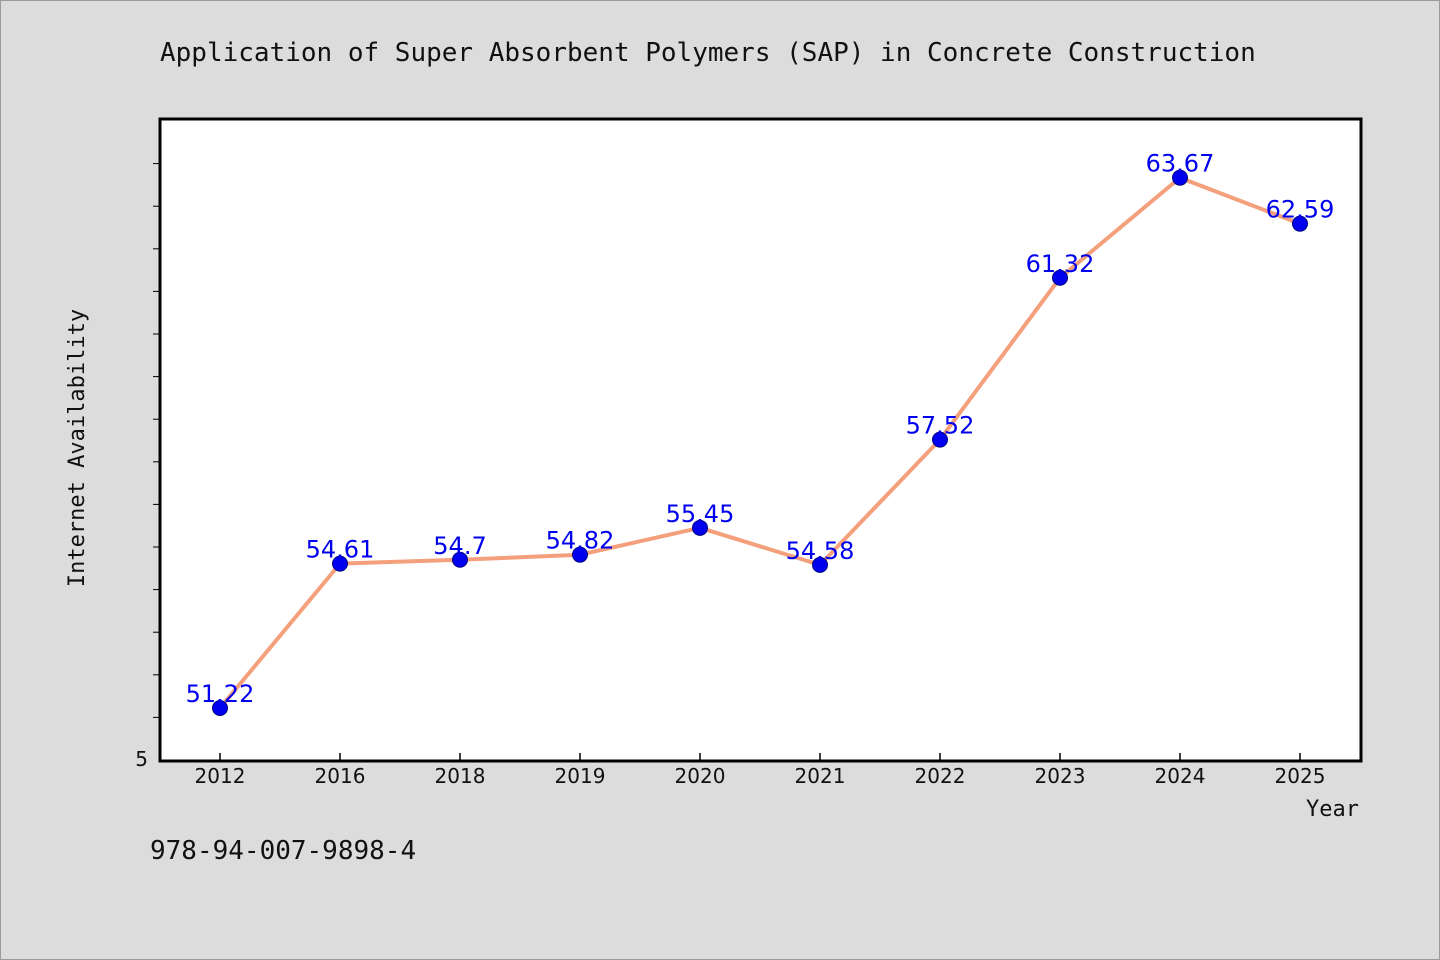  What do you see at coordinates (141, 759) in the screenshot?
I see `y-tick-label: 5` at bounding box center [141, 759].